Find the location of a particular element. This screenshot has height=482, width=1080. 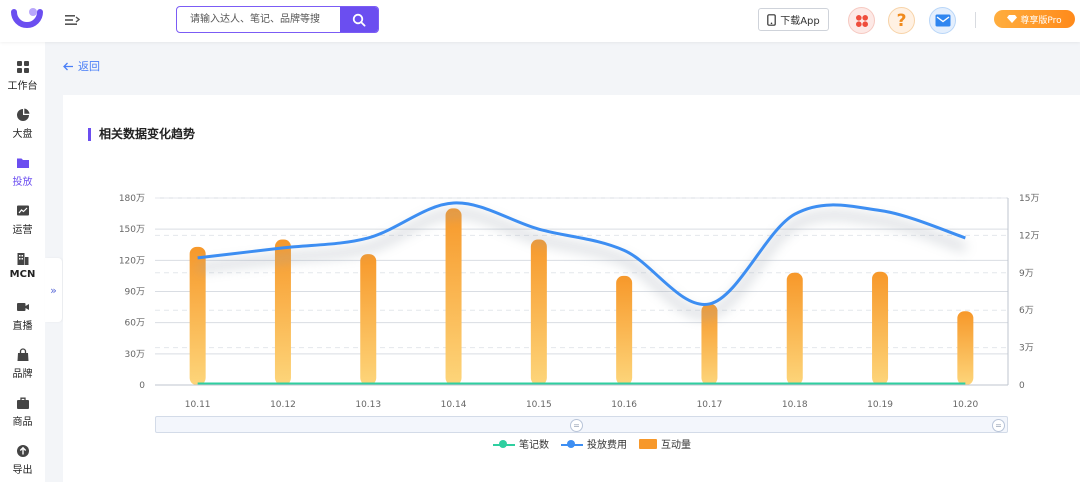

top-bar: 下载App ? 尊享版Pro is located at coordinates (540, 21).